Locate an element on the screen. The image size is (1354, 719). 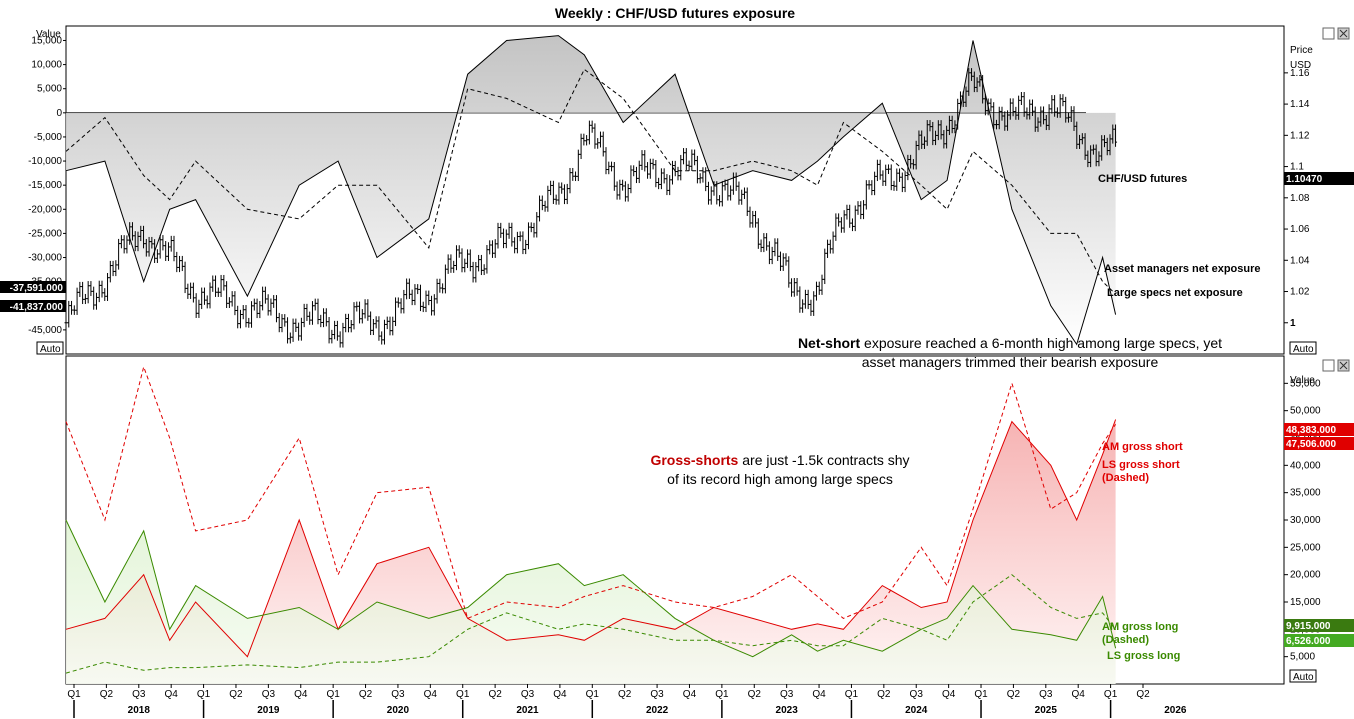
top-panel-controls is located at coordinates (1336, 33).